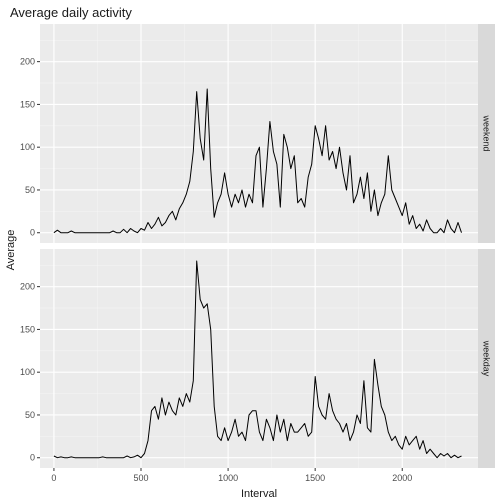  I want to click on x-tick-label: 1000, so click(228, 478).